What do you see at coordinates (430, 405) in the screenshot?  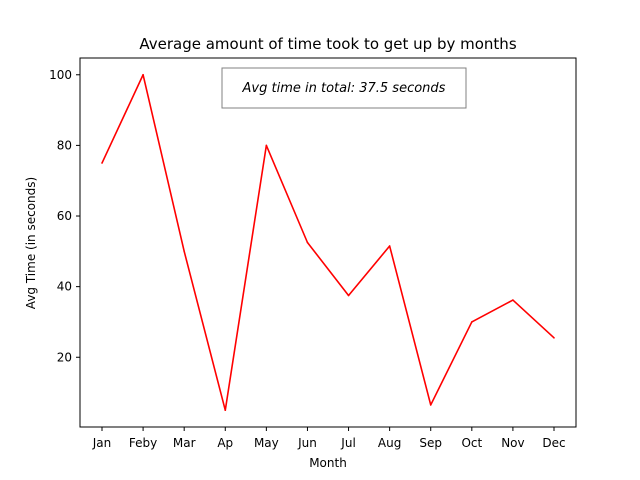 I see `data-point-sep` at bounding box center [430, 405].